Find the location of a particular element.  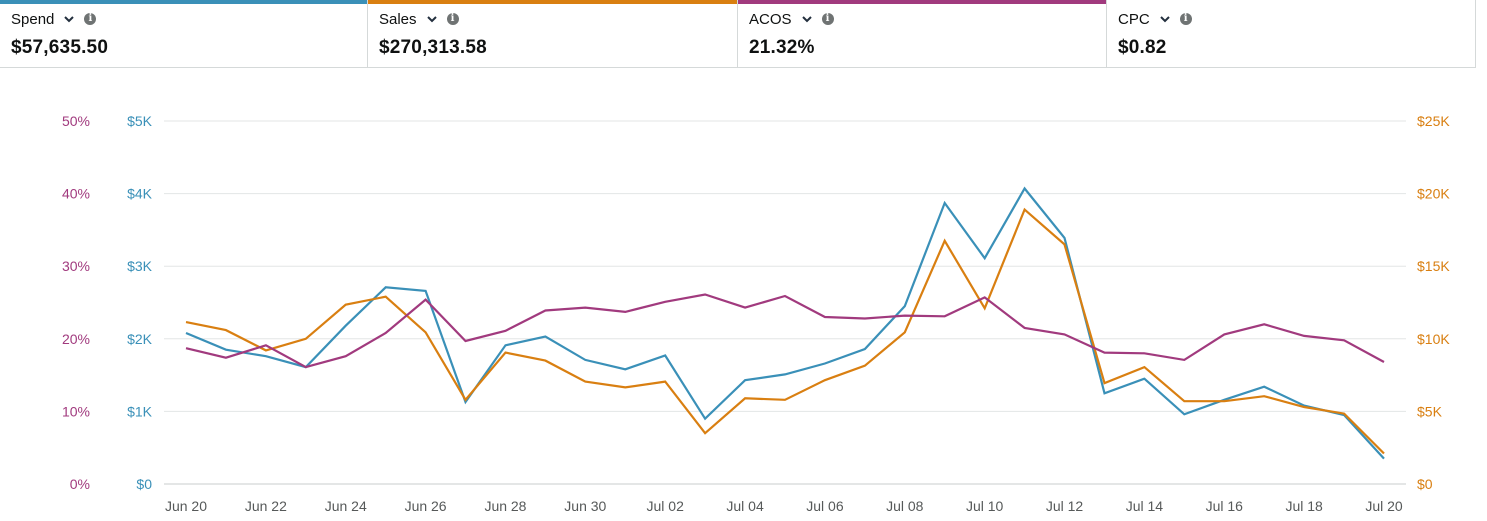

x-axis-tick-label: Jun 20 is located at coordinates (186, 506).